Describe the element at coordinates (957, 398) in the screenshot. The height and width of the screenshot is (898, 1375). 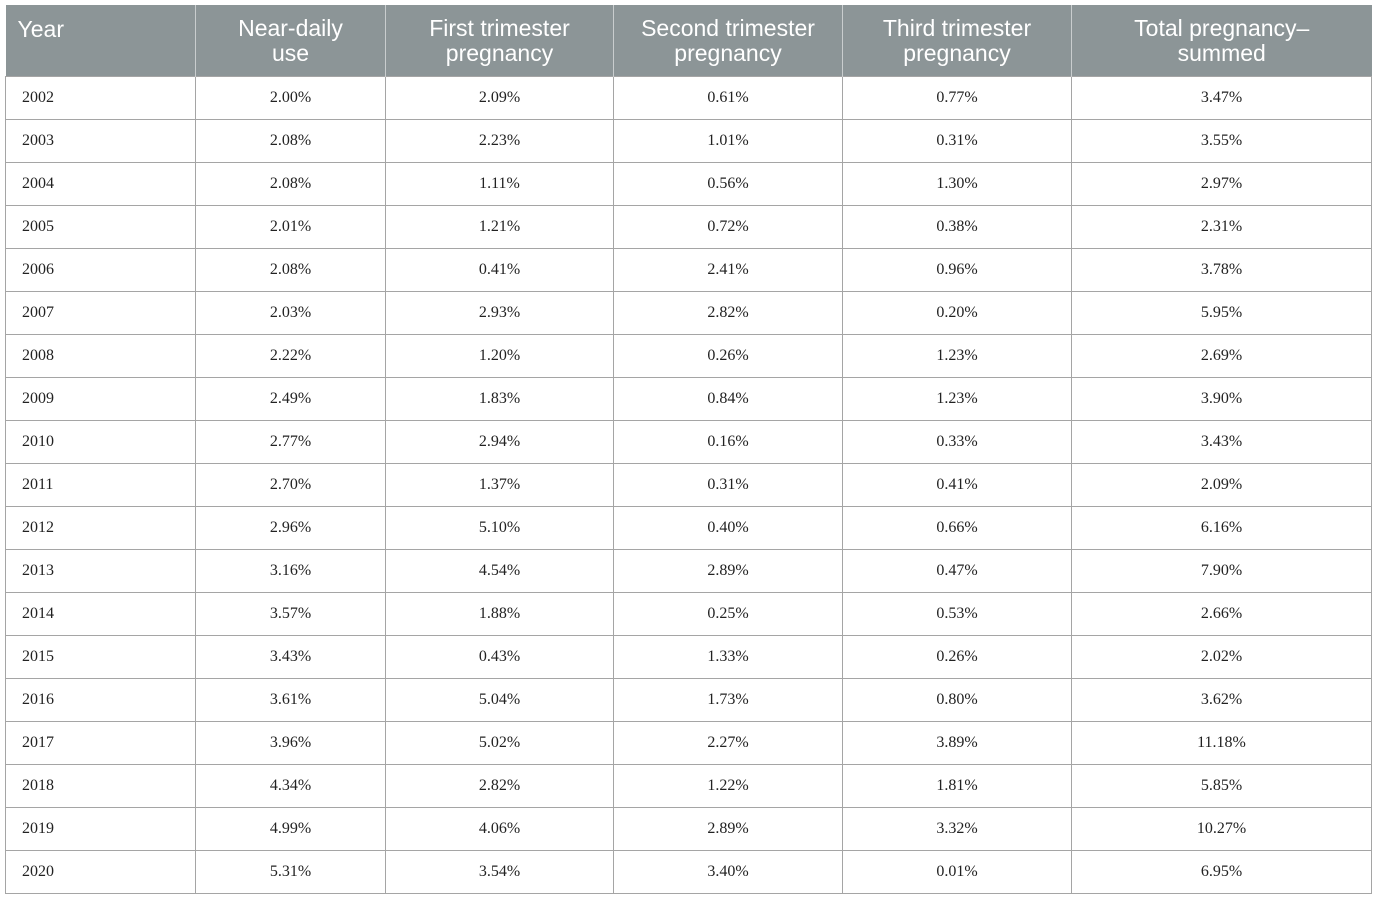
I see `value-cell: 1.23%` at that location.